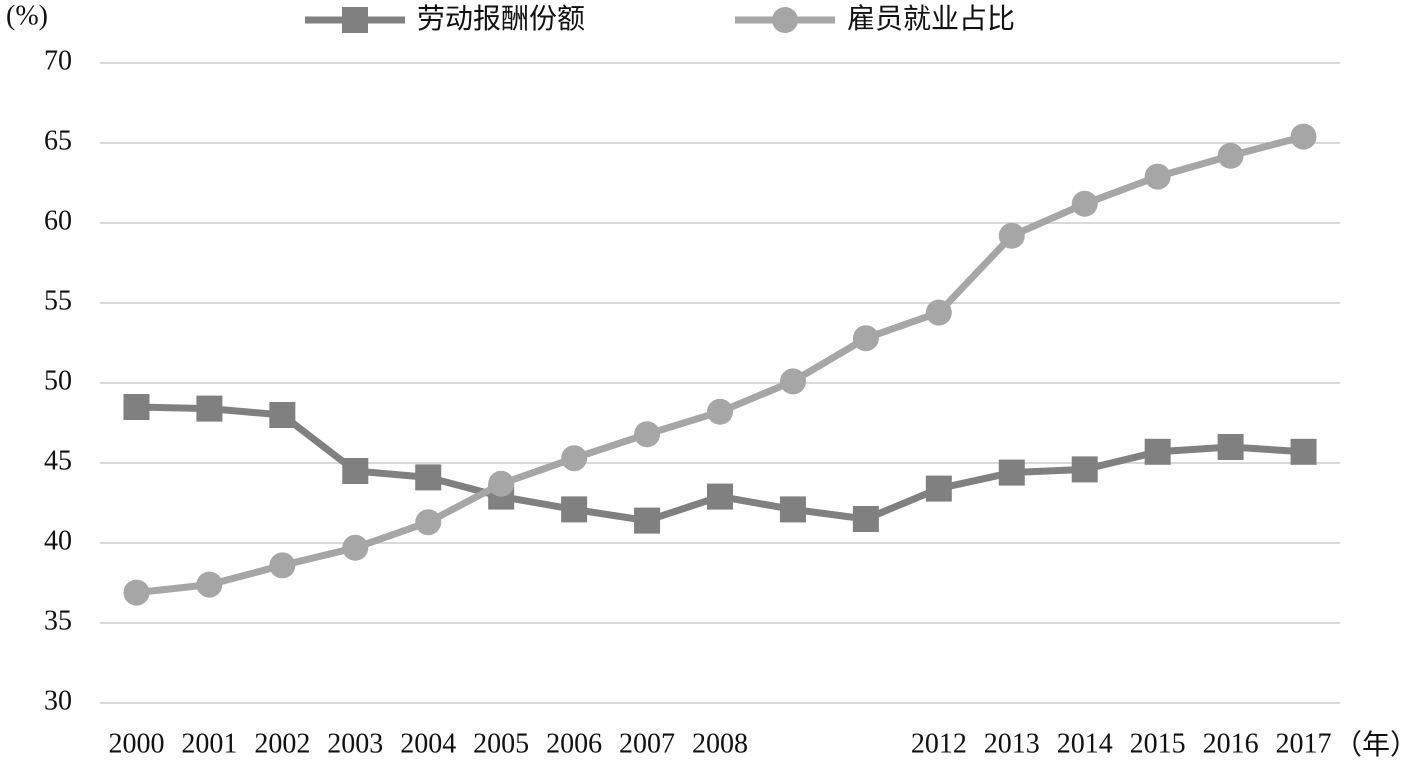 The width and height of the screenshot is (1424, 766). Describe the element at coordinates (931, 18) in the screenshot. I see `legend-label: 雇员就业占比` at that location.